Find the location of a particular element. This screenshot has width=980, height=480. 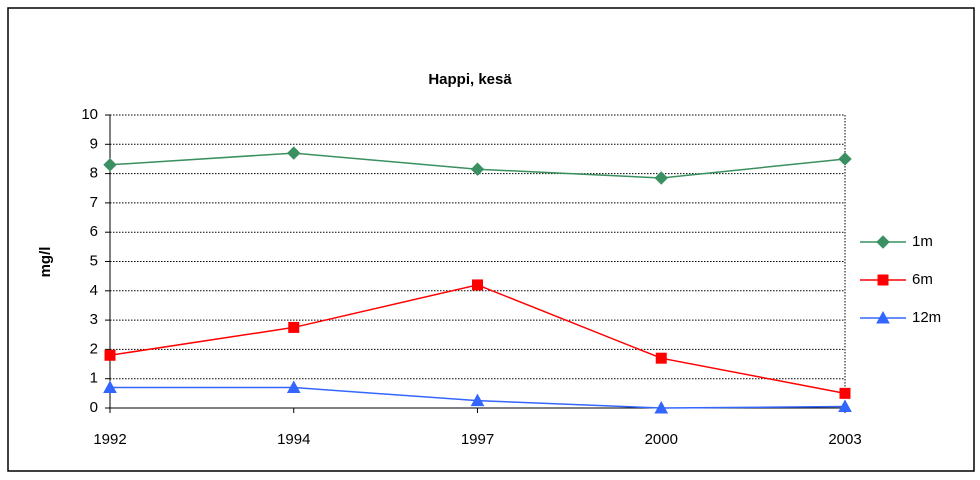

y-axis-label: mg/l is located at coordinates (45, 262).